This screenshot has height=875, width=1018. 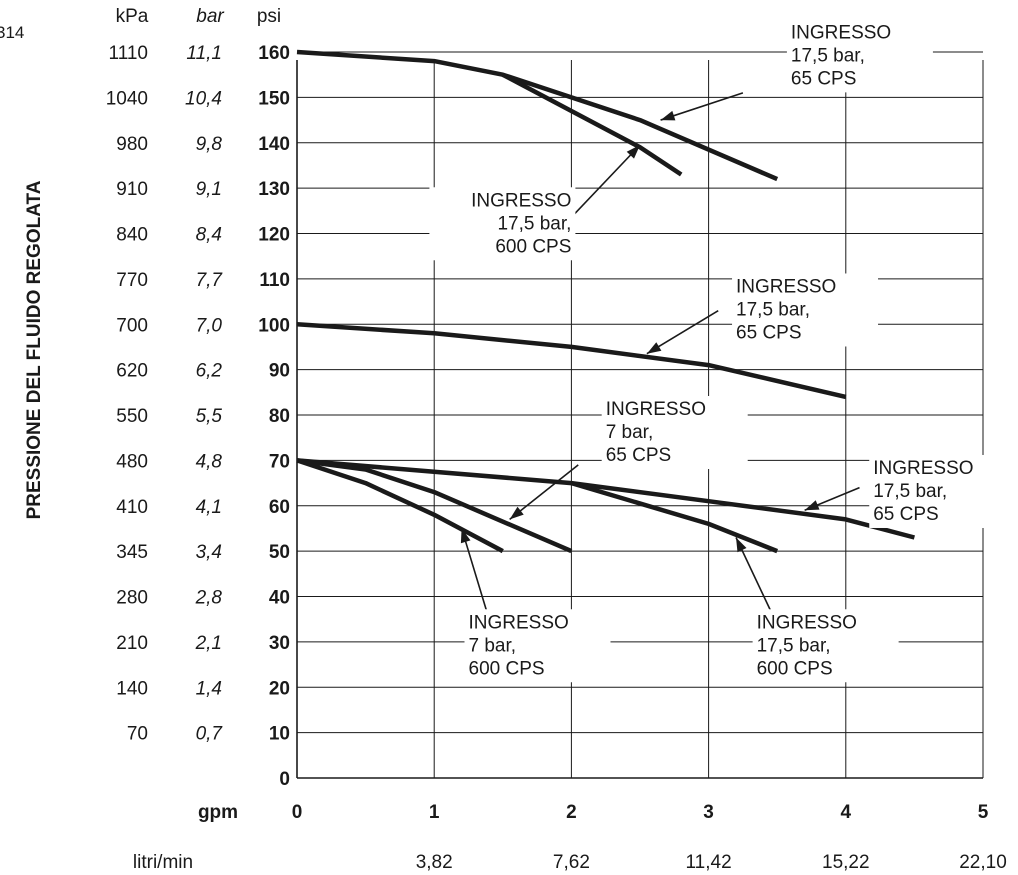 I want to click on bar-tick-label: 9,8, so click(x=209, y=144).